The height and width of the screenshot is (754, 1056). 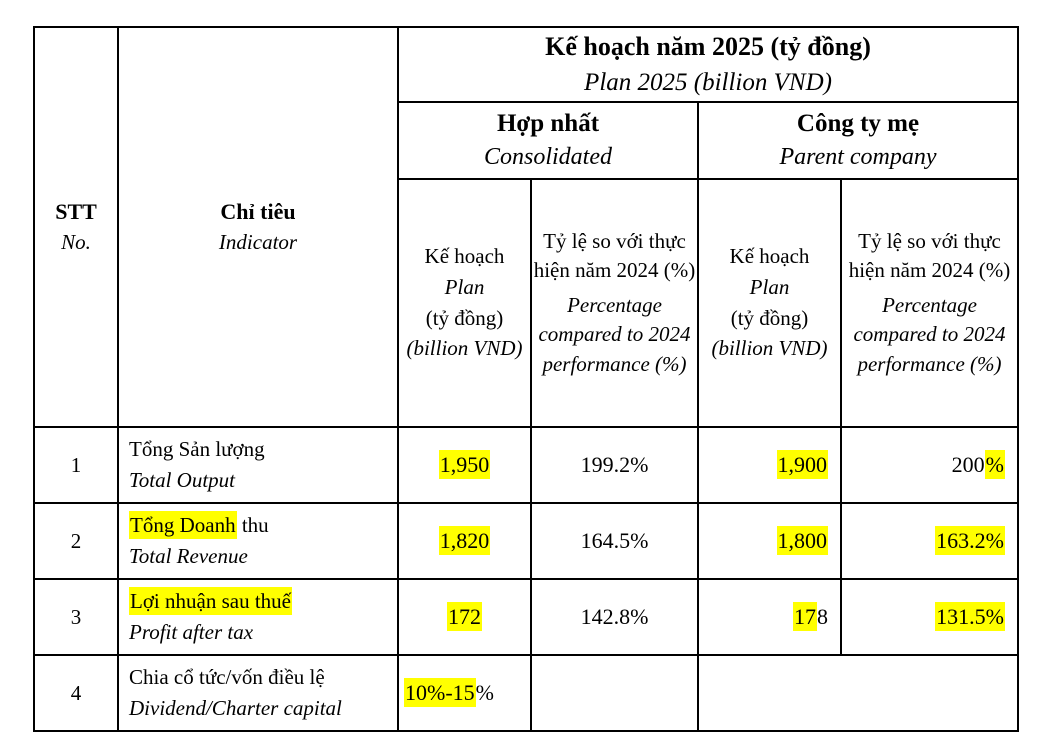 What do you see at coordinates (970, 616) in the screenshot?
I see `highlighted-text: 131.5%` at bounding box center [970, 616].